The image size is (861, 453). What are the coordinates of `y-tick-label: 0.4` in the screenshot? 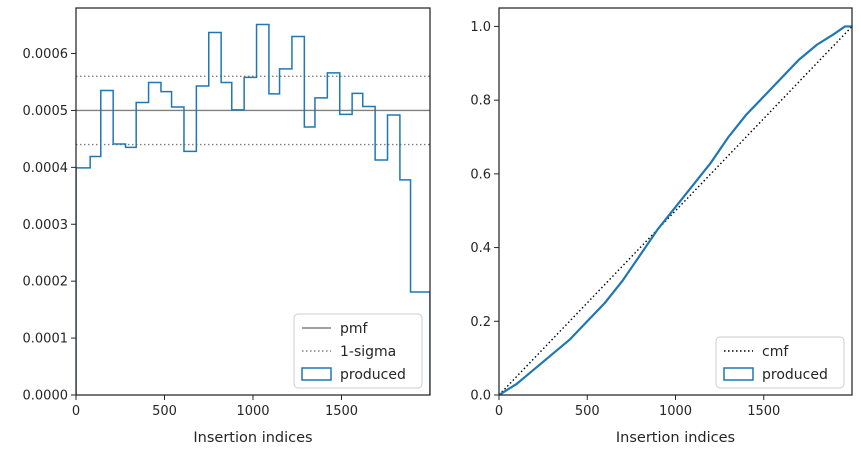 It's located at (480, 248).